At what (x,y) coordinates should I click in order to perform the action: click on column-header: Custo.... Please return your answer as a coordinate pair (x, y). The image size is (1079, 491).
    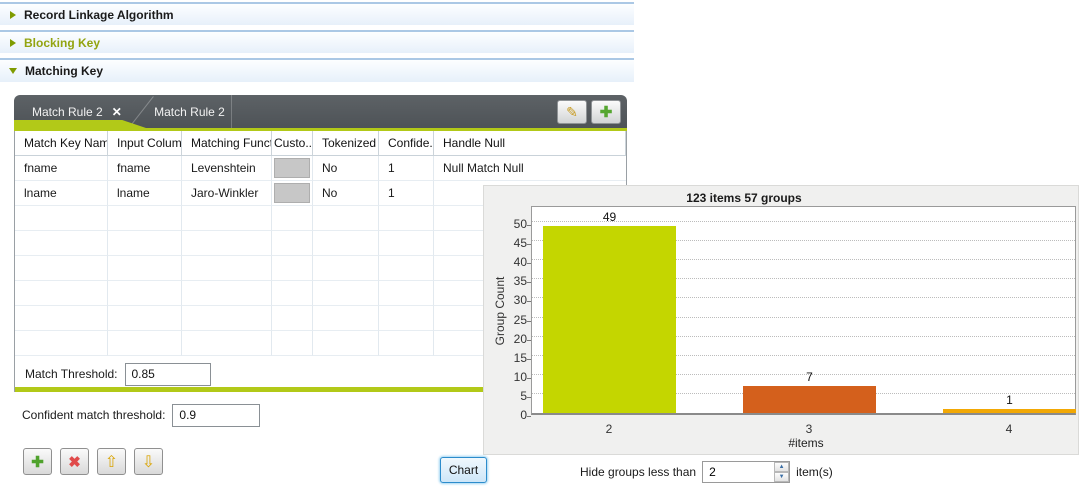
    Looking at the image, I should click on (292, 143).